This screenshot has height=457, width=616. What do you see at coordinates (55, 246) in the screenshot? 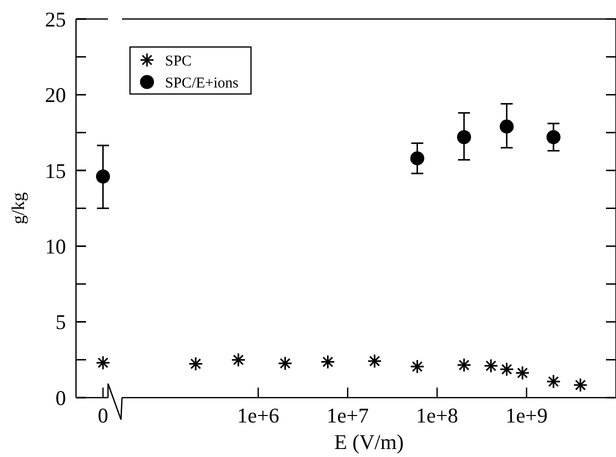
I see `y-tick-label: 10` at bounding box center [55, 246].